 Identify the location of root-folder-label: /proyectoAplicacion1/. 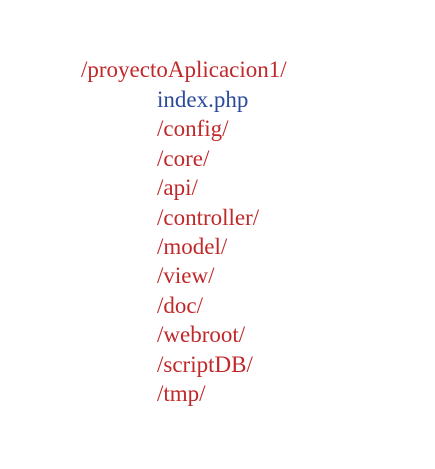
(184, 69).